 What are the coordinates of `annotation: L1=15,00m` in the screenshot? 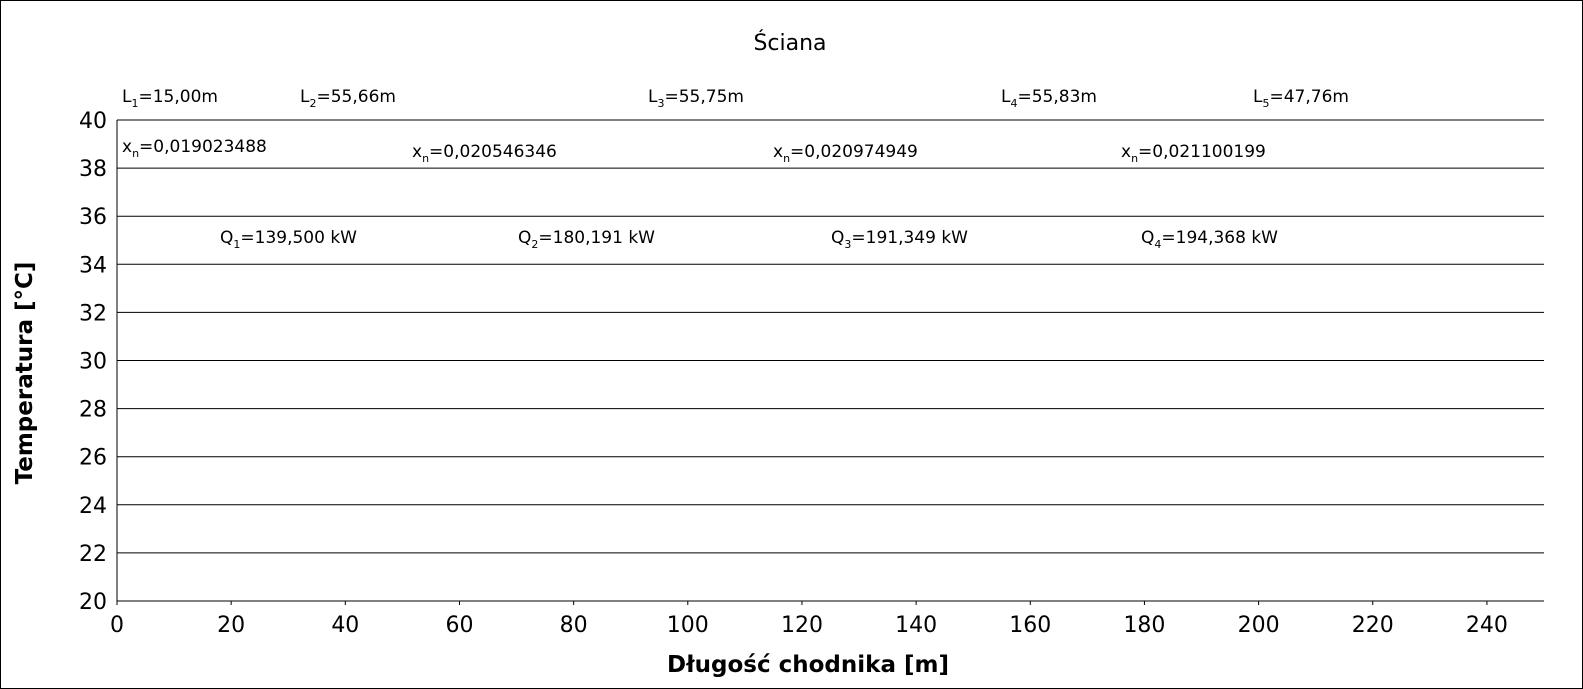 It's located at (170, 98).